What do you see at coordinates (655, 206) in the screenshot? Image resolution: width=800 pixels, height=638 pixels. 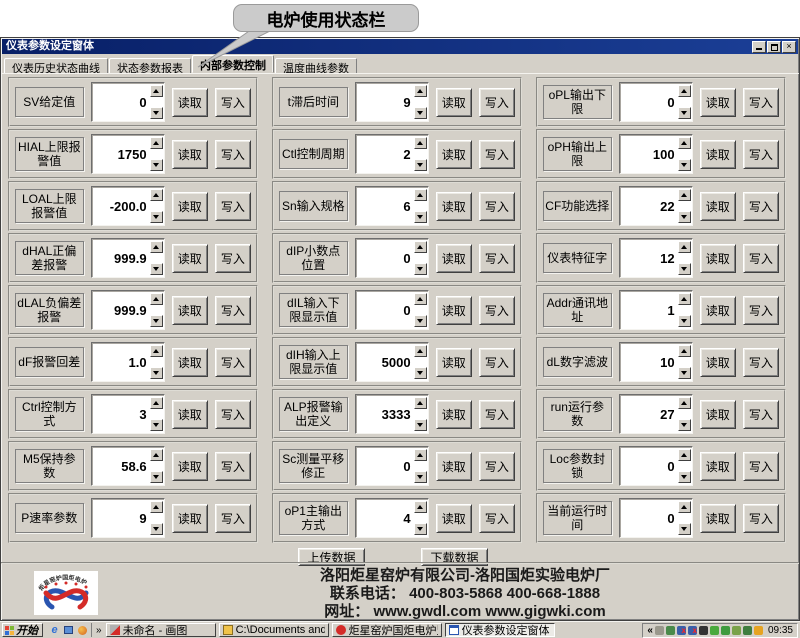 I see `param-value-input: 22` at bounding box center [655, 206].